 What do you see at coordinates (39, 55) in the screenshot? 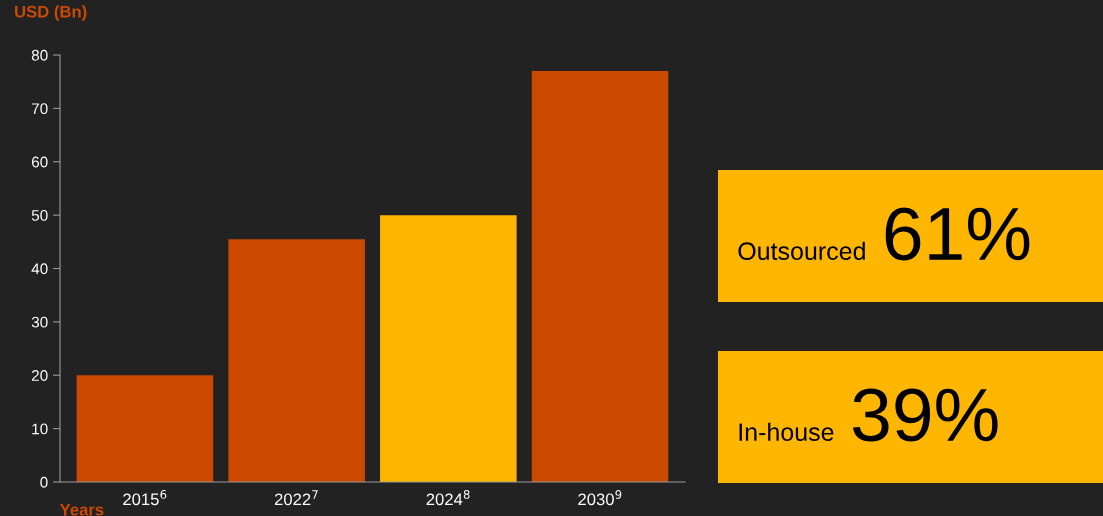
I see `y-tick-label: 80` at bounding box center [39, 55].